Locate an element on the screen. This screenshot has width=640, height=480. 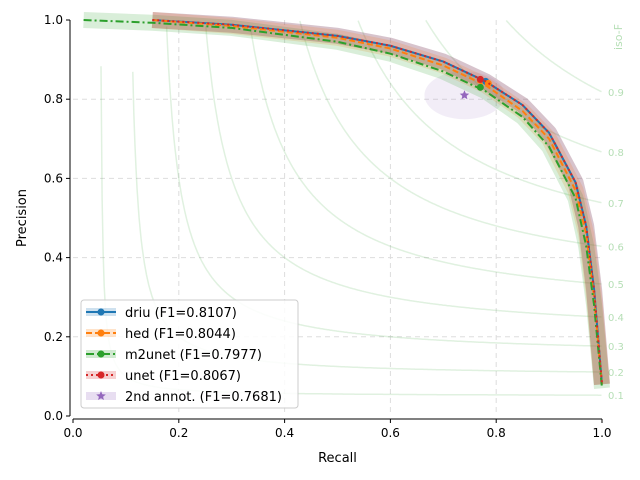
legend-star-marker is located at coordinates (101, 395).